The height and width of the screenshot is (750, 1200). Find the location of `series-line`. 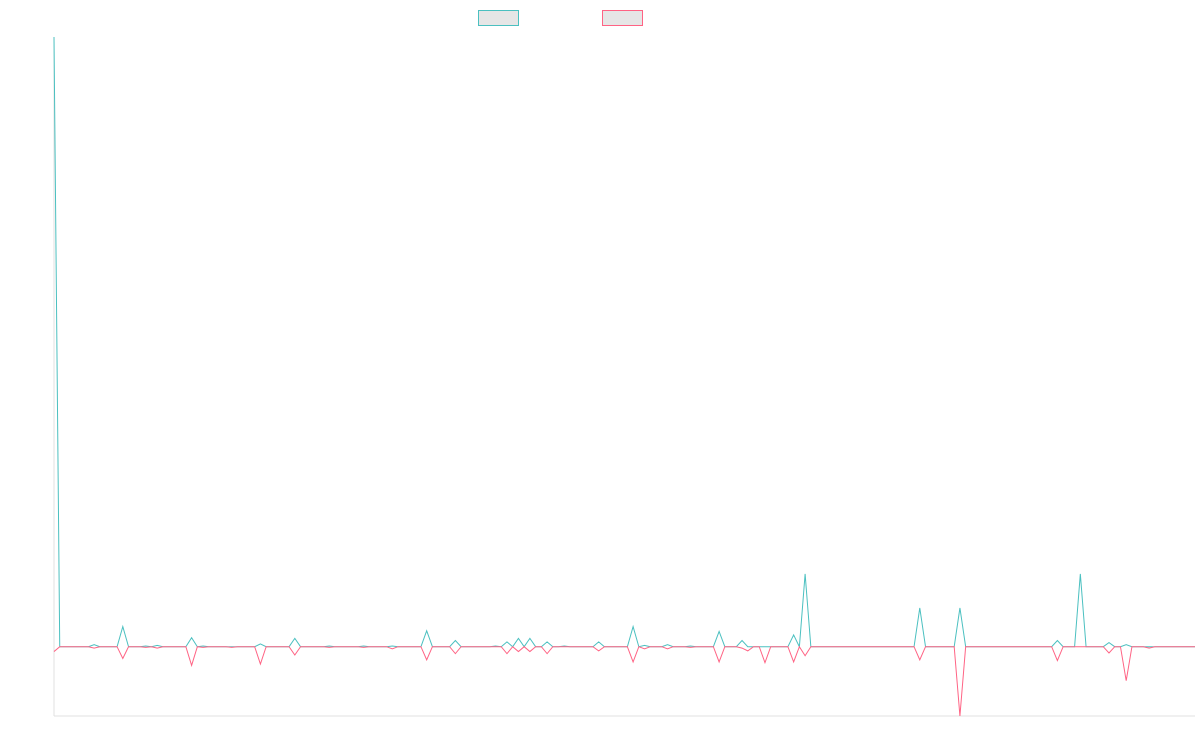

series-line is located at coordinates (624, 681).